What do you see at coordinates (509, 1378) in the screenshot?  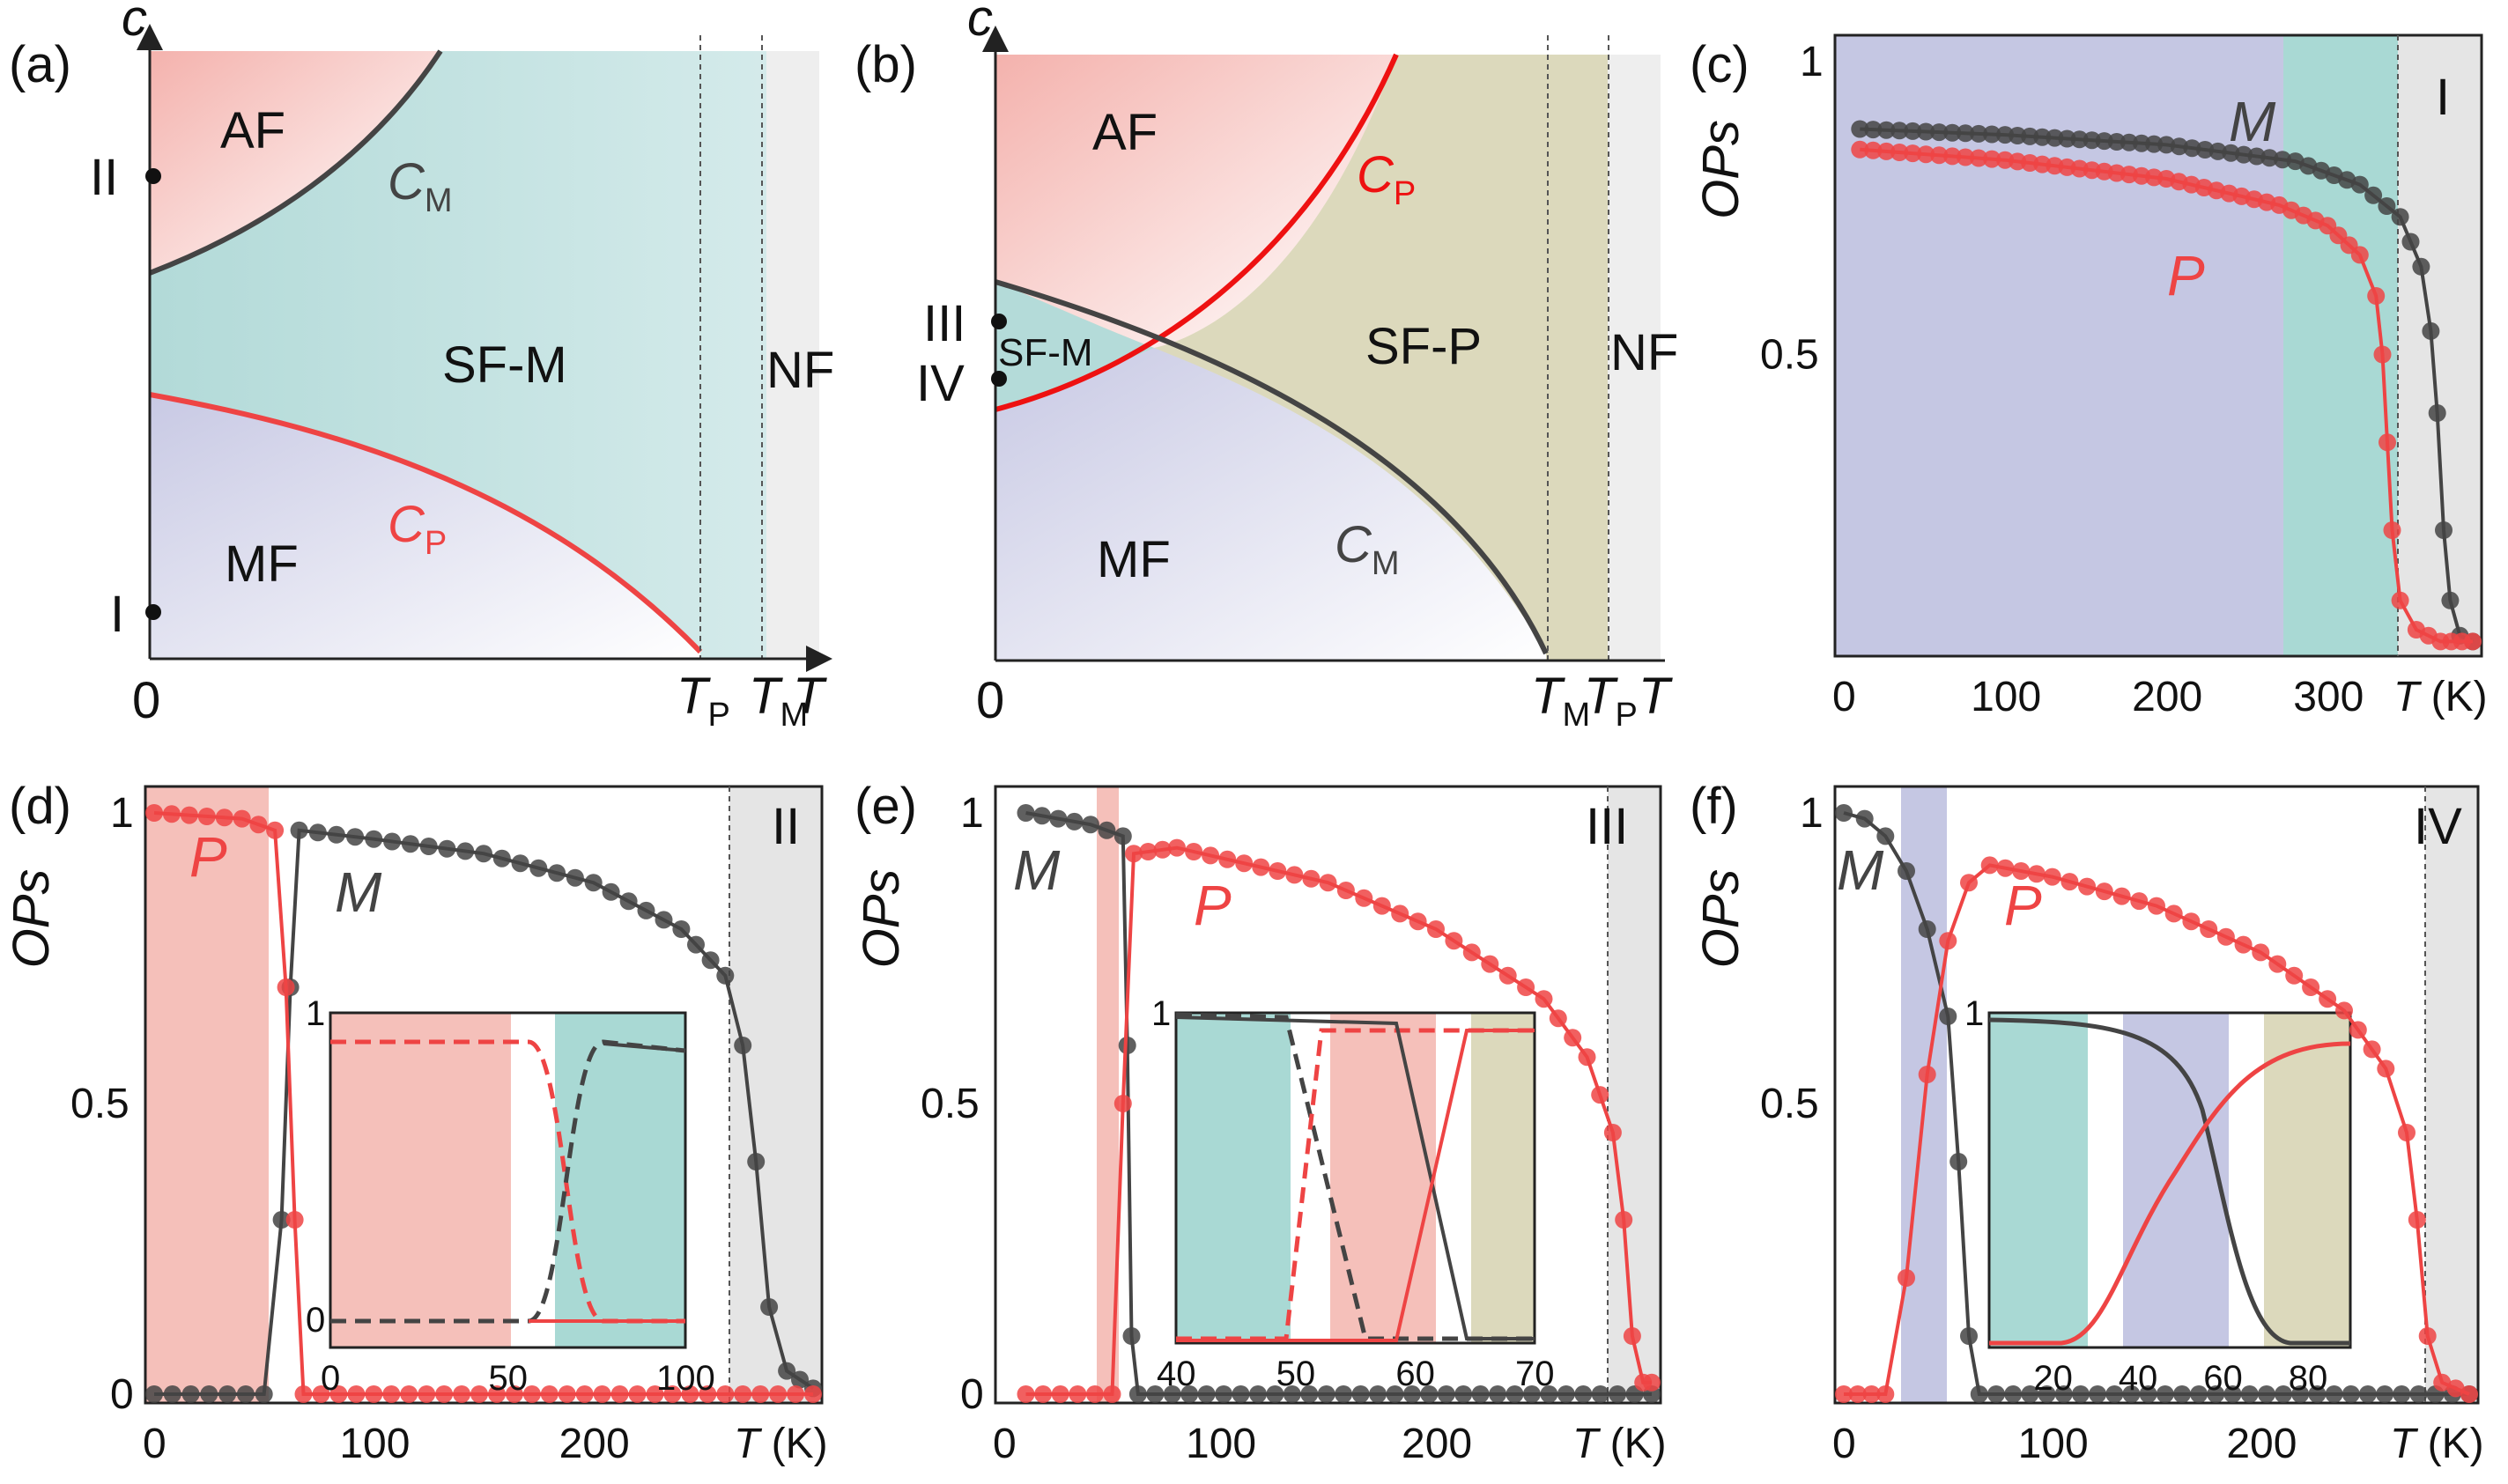 I see `inset-x-tick-d: 50` at bounding box center [509, 1378].